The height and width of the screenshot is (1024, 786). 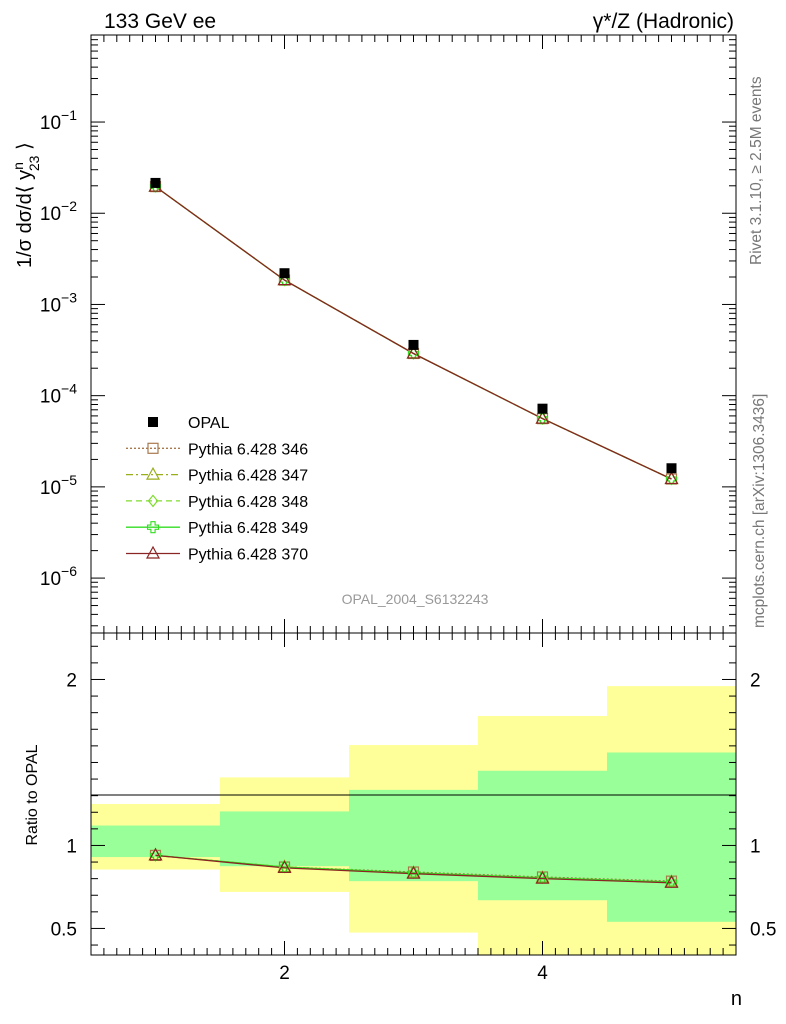 What do you see at coordinates (58, 302) in the screenshot?
I see `main-y-tick-label: 10⁻³` at bounding box center [58, 302].